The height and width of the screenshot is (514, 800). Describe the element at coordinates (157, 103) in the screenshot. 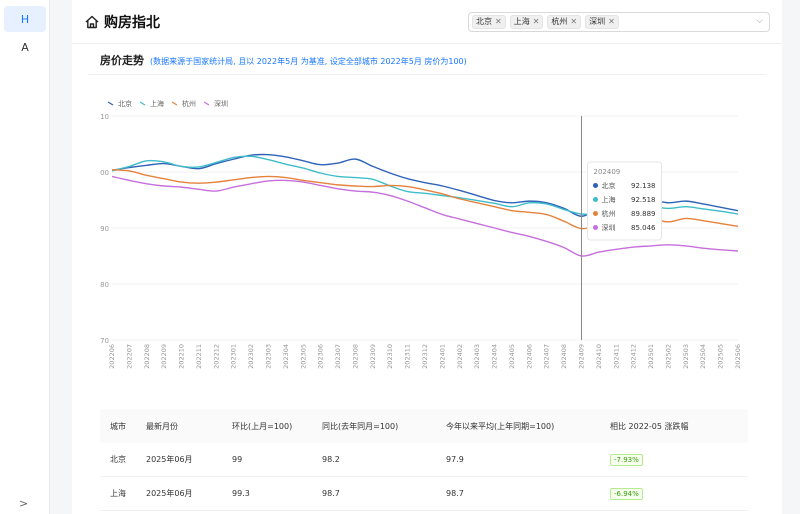

I see `legend-label: 上海` at that location.